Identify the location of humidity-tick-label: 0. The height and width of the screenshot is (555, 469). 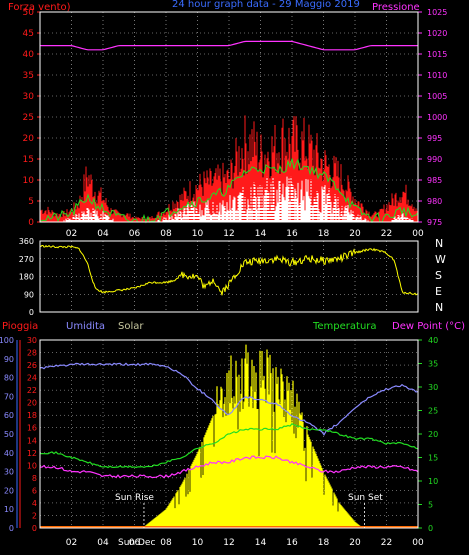
(11, 528).